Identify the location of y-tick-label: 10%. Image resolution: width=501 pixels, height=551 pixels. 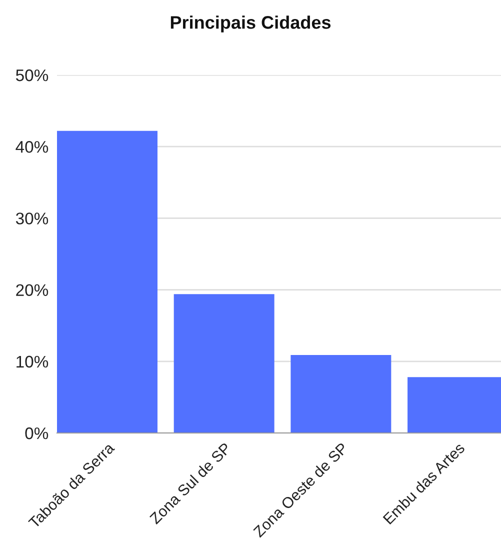
(32, 362).